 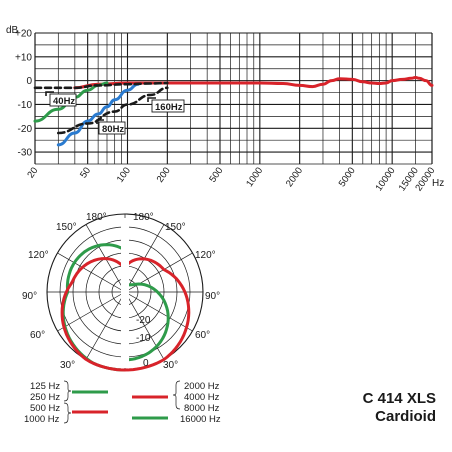 I want to click on fr-xtick: 500, so click(x=216, y=174).